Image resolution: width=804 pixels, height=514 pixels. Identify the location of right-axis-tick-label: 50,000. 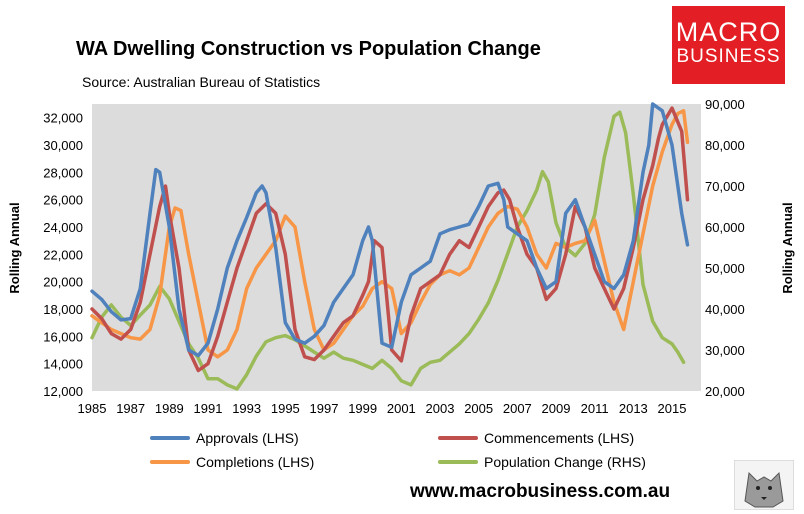
(725, 268).